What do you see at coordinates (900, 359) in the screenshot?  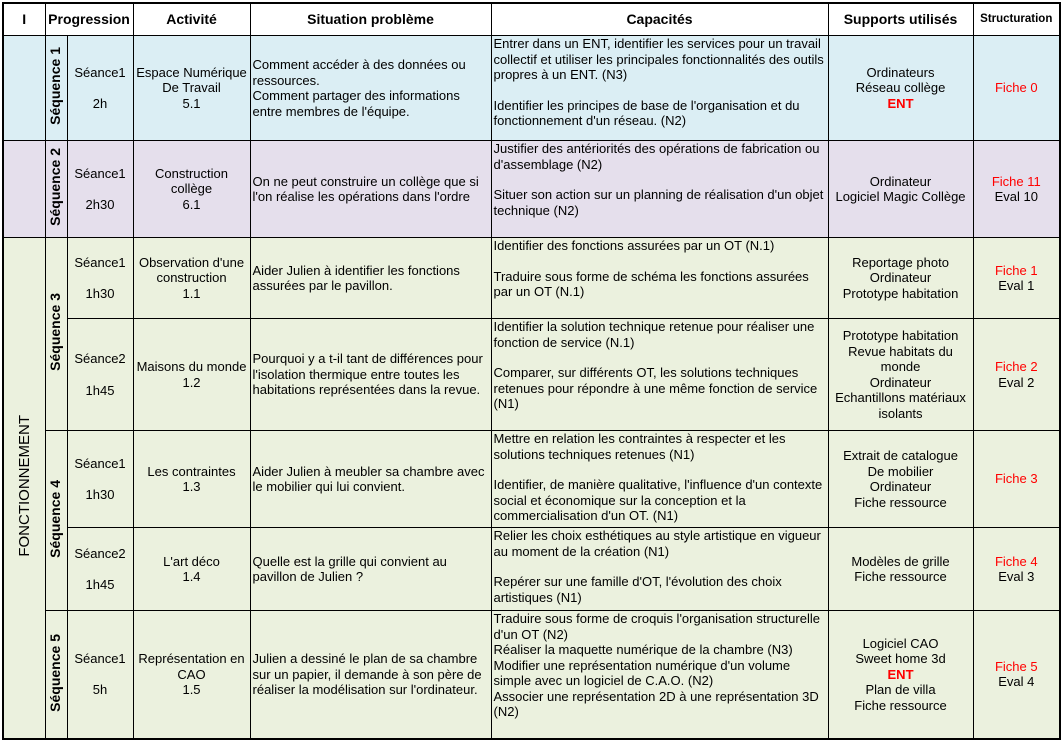 I see `support-item: Revue habitats du monde` at bounding box center [900, 359].